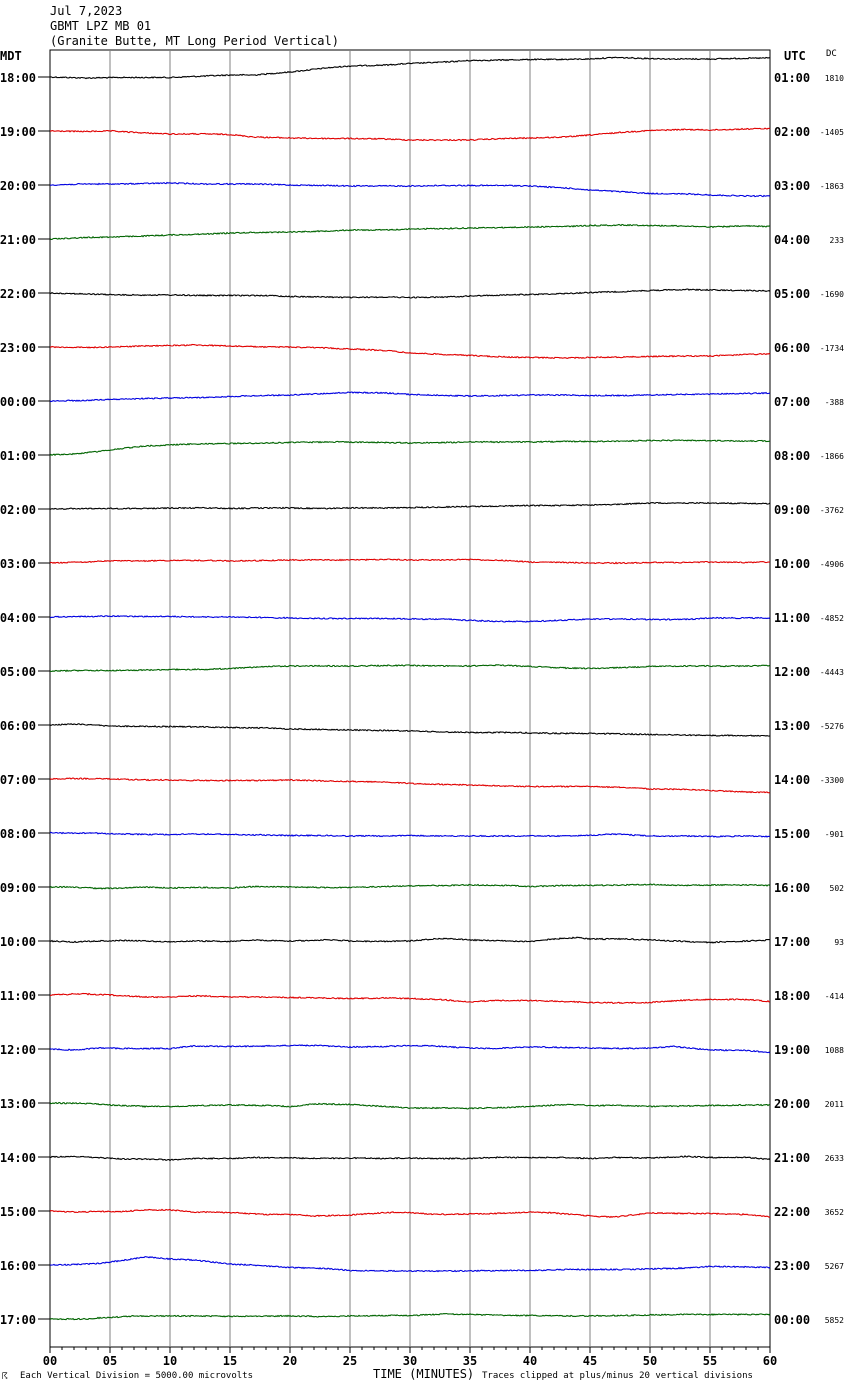  What do you see at coordinates (792, 726) in the screenshot?
I see `utc-hour-label: 13:00` at bounding box center [792, 726].